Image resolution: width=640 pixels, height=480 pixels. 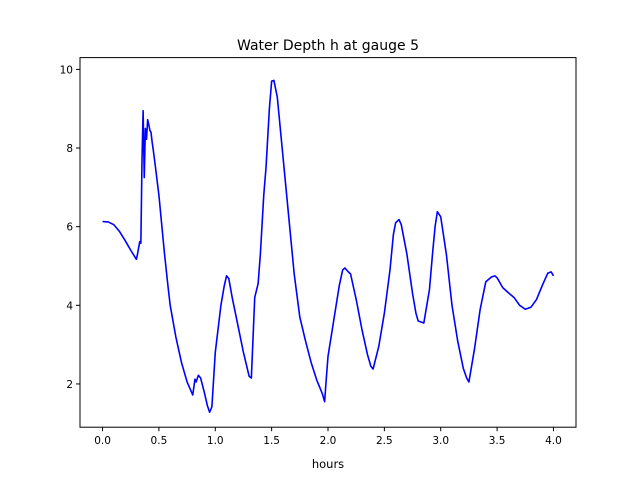 I want to click on x-tick-label: 1.5, so click(x=271, y=441).